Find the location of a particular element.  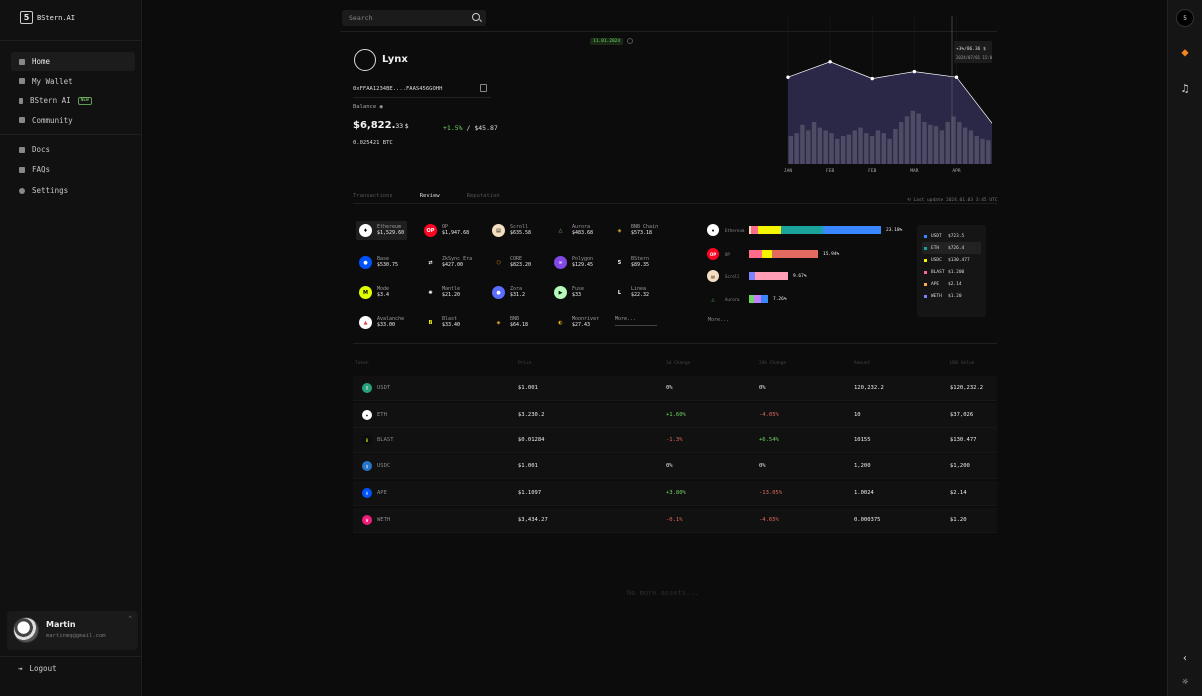

column-header: Amount is located at coordinates (862, 363).